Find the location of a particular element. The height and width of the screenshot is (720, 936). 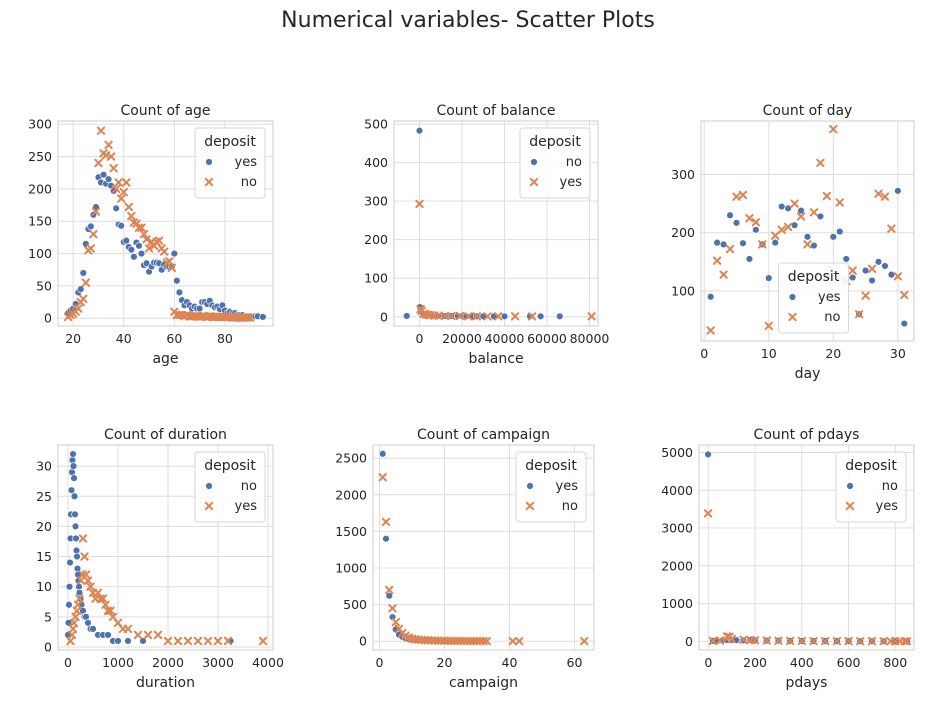

plot-frame is located at coordinates (483, 547).